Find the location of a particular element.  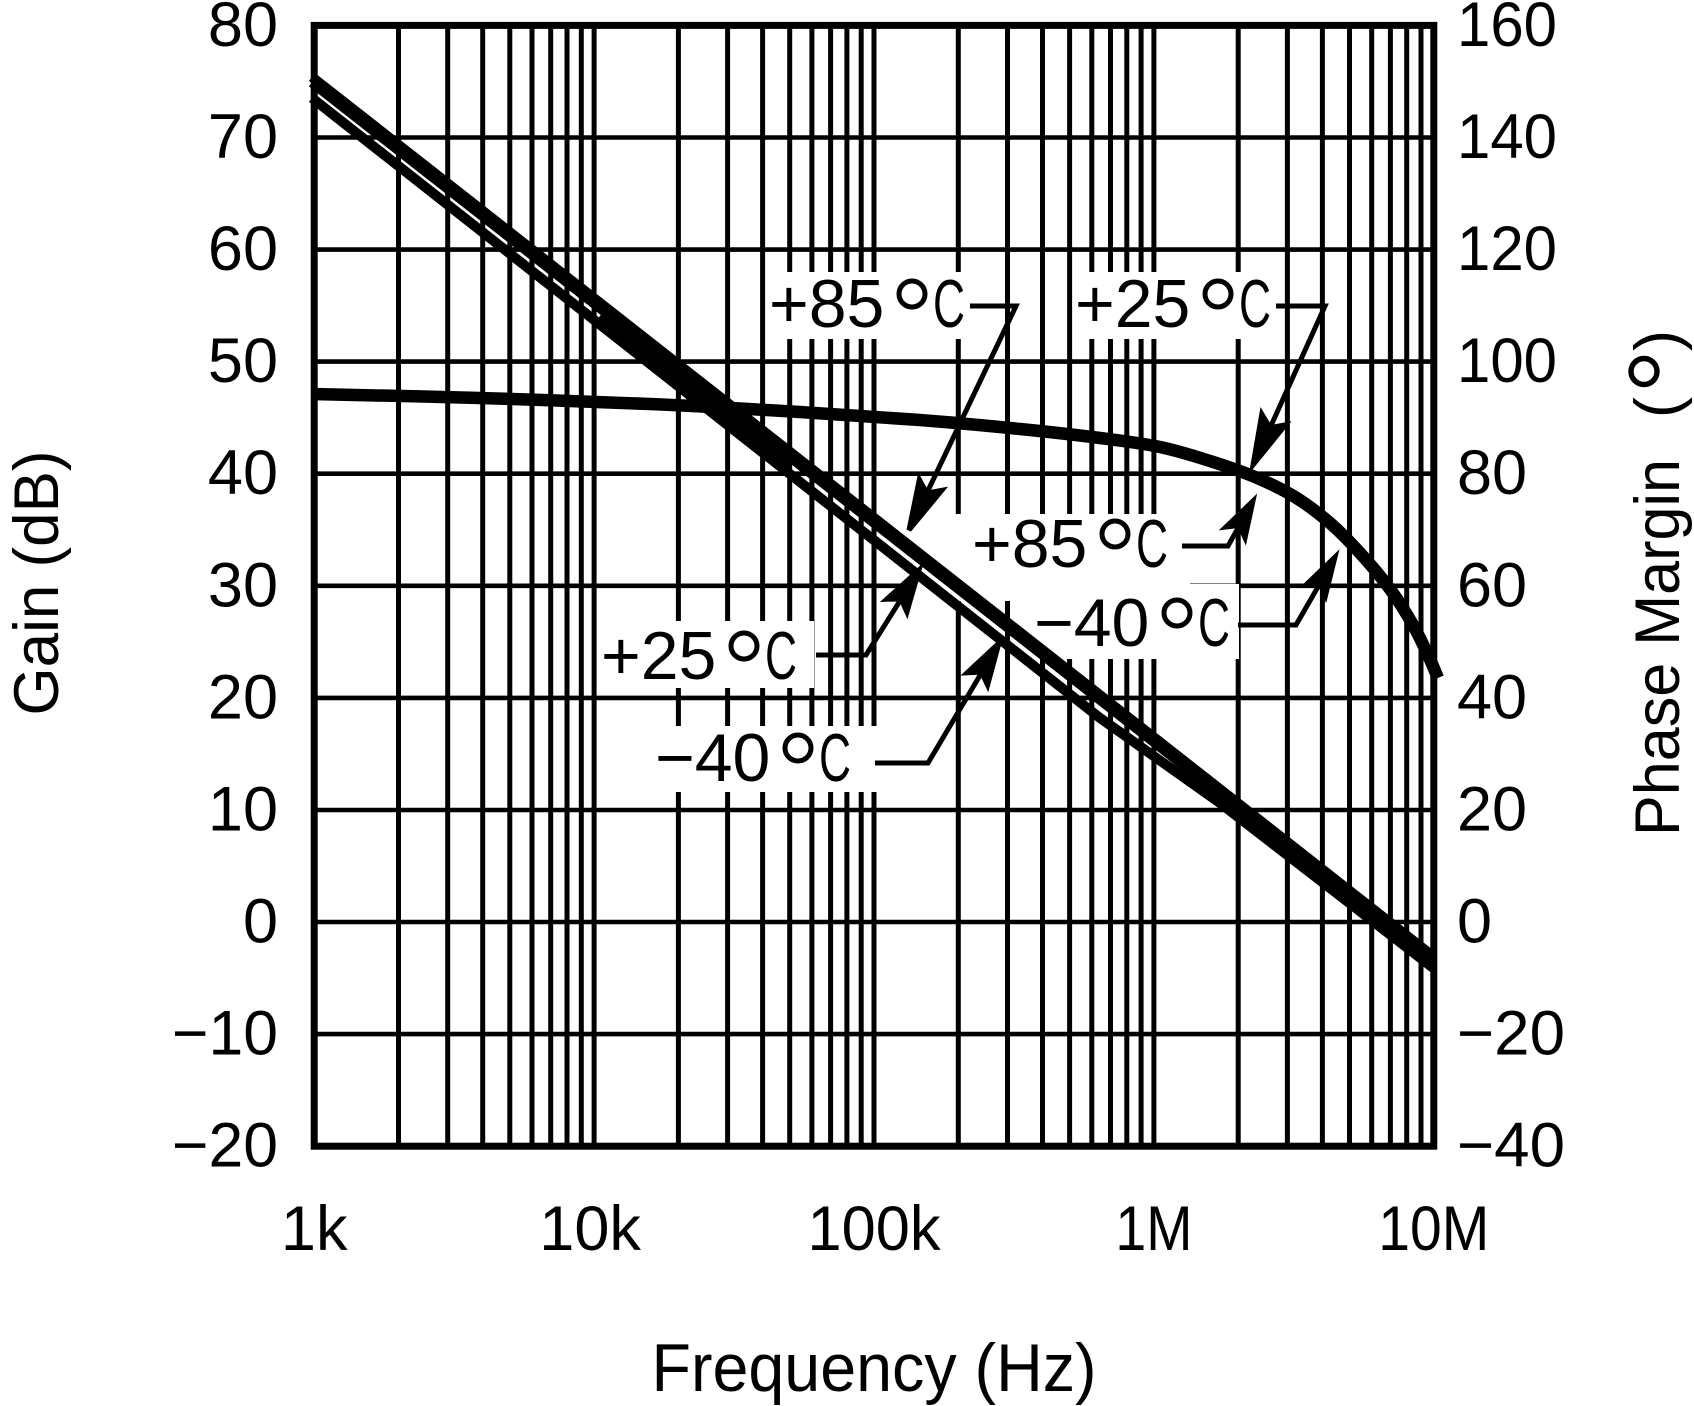

svg-text: 10 is located at coordinates (243, 809).